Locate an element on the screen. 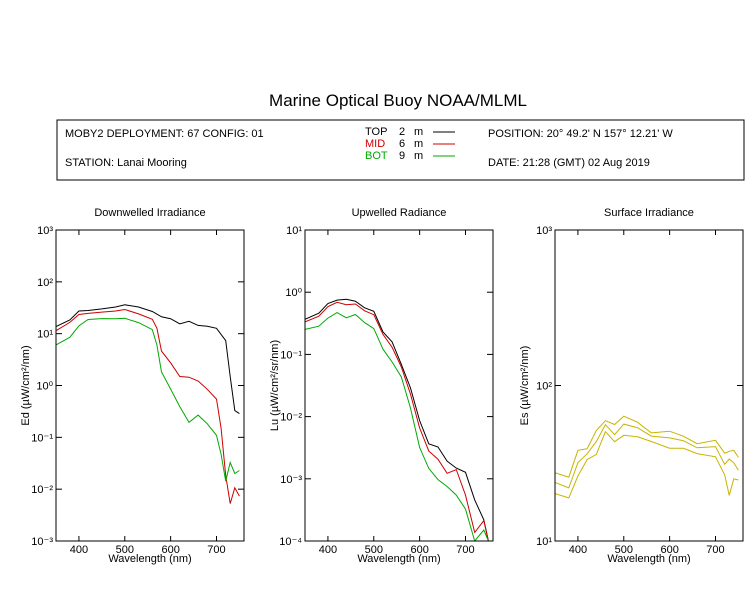  ytick-label-ed-4: 10¹ is located at coordinates (45, 335).